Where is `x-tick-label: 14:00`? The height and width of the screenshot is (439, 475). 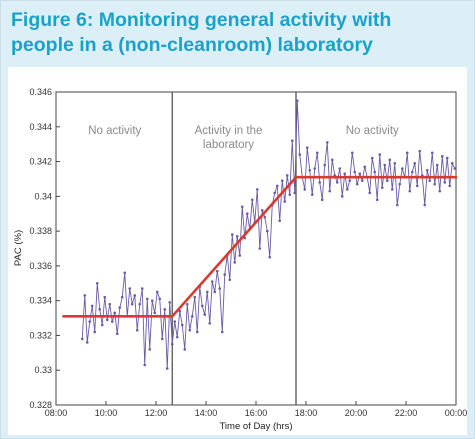 x-tick-label: 14:00 is located at coordinates (206, 413).